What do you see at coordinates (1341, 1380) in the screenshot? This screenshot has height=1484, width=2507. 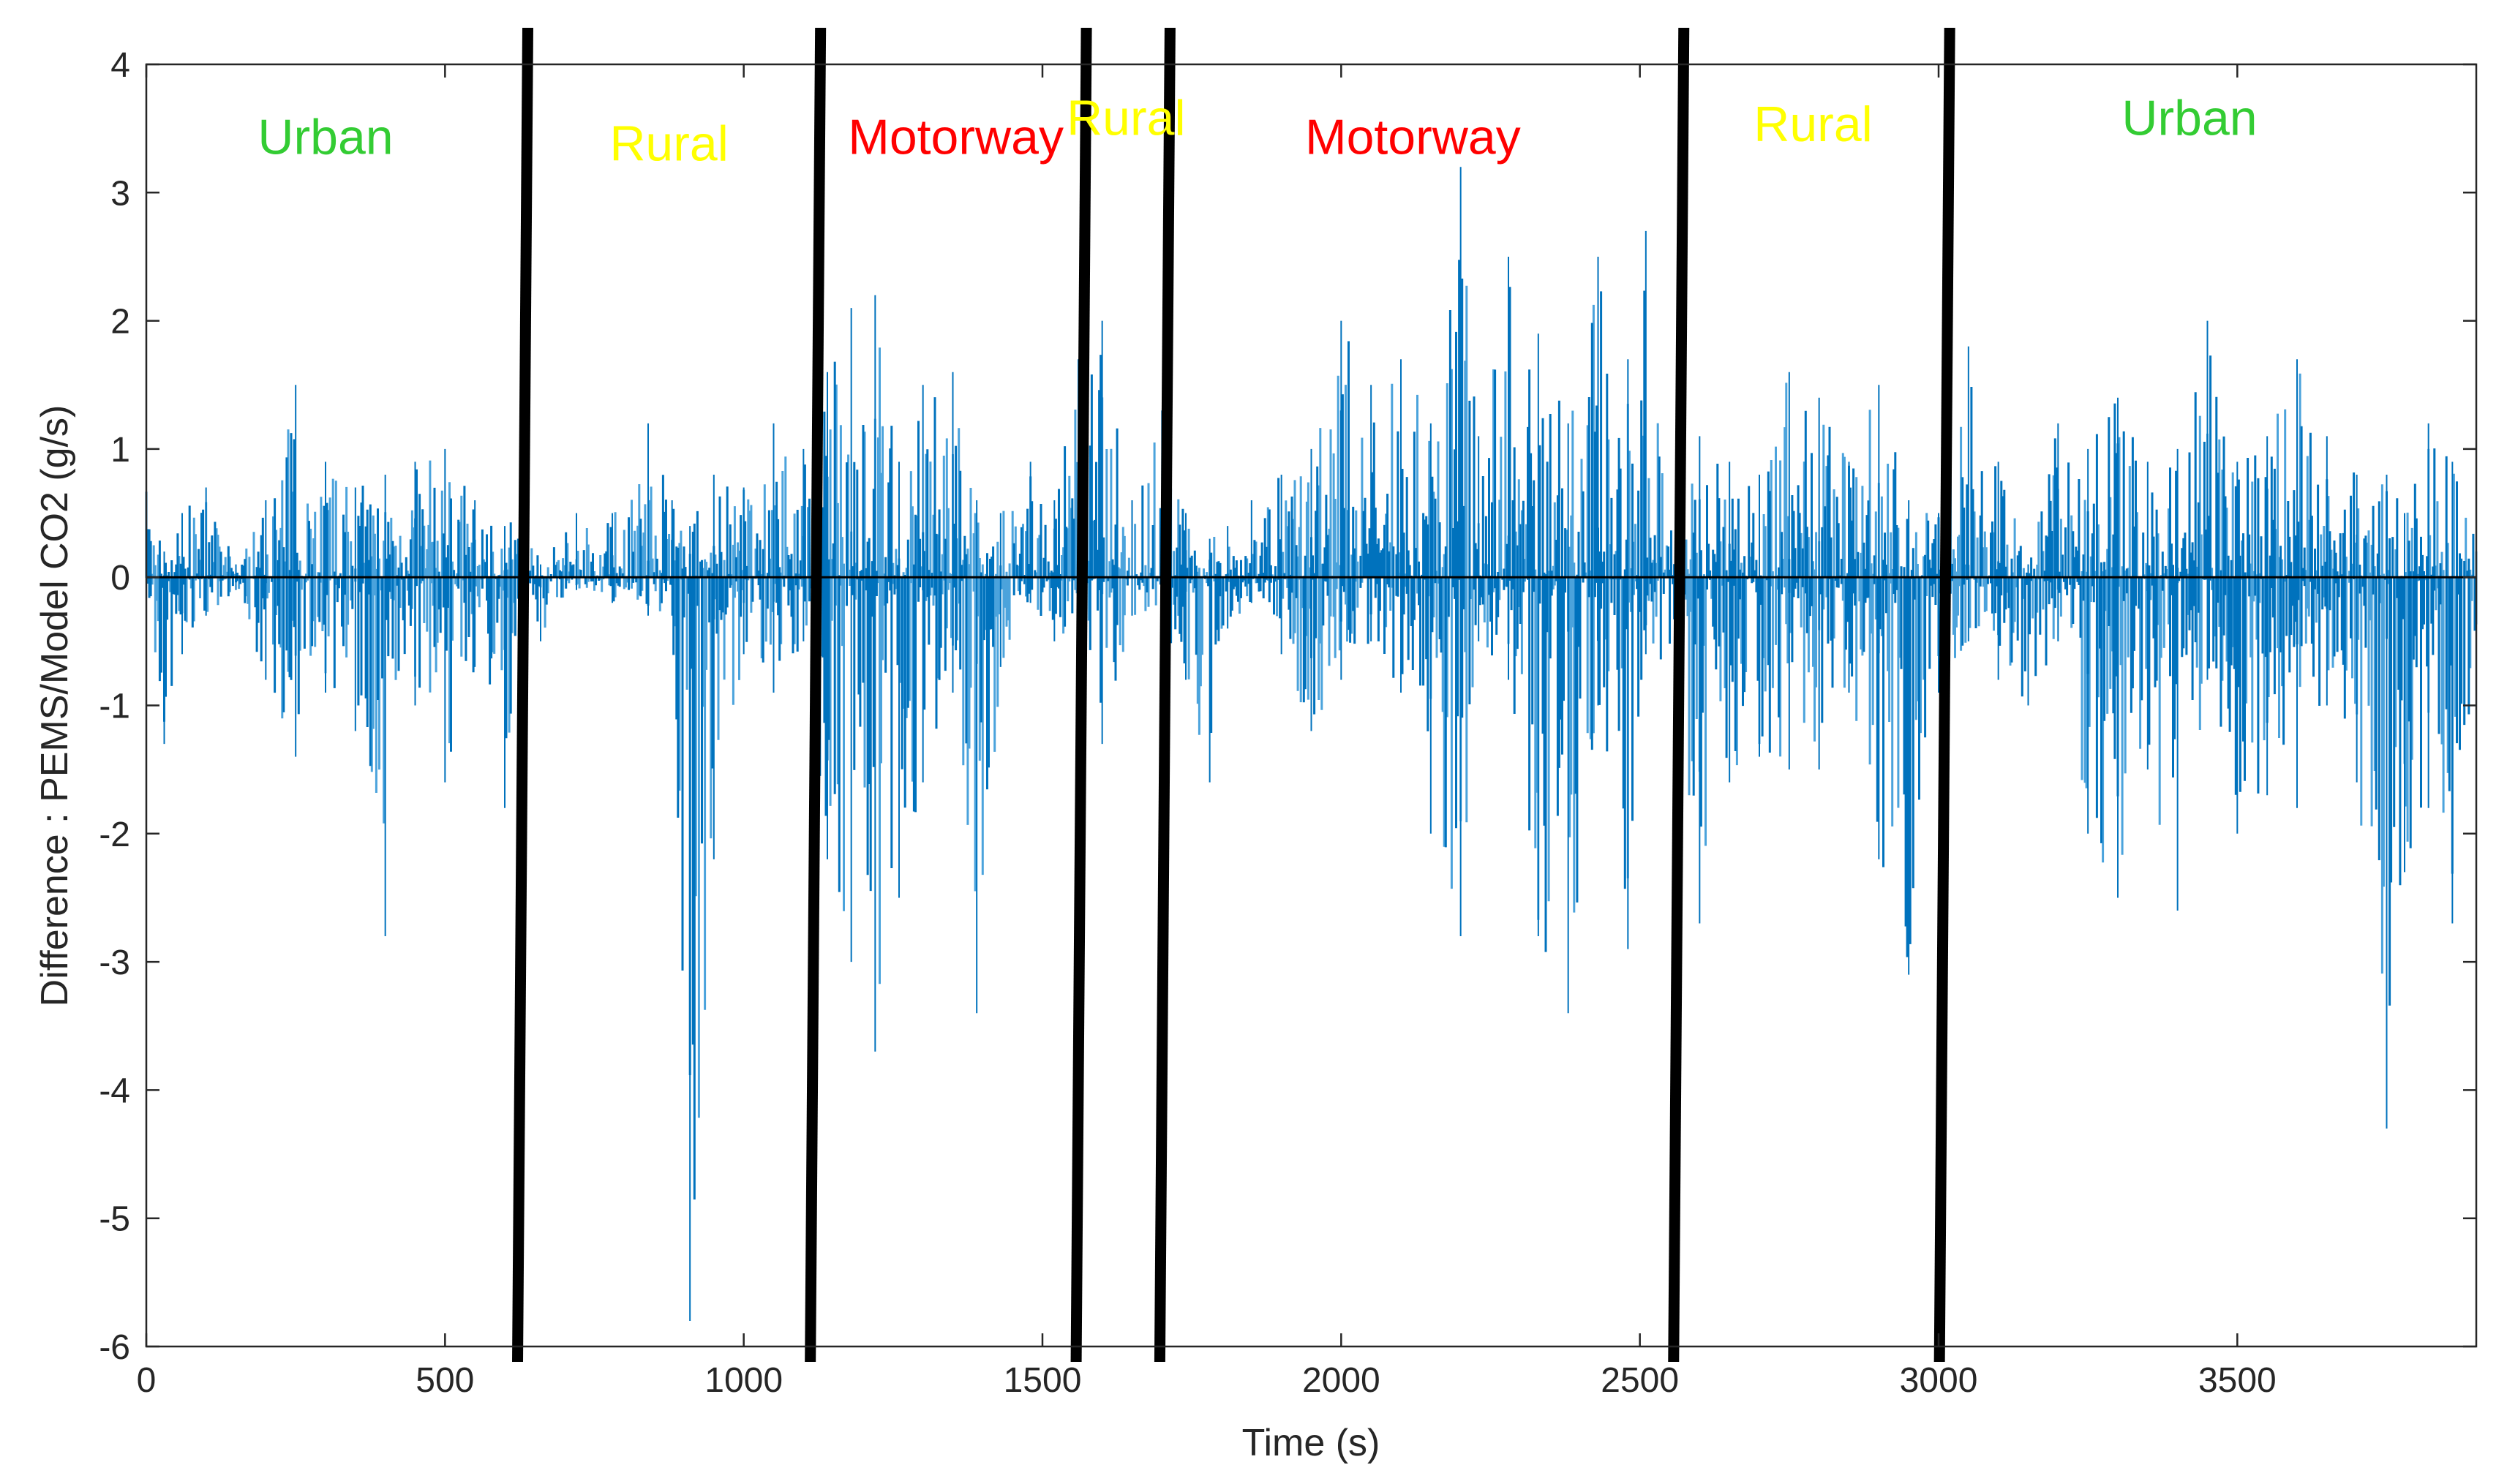 I see `x-tick-label: 2000` at bounding box center [1341, 1380].